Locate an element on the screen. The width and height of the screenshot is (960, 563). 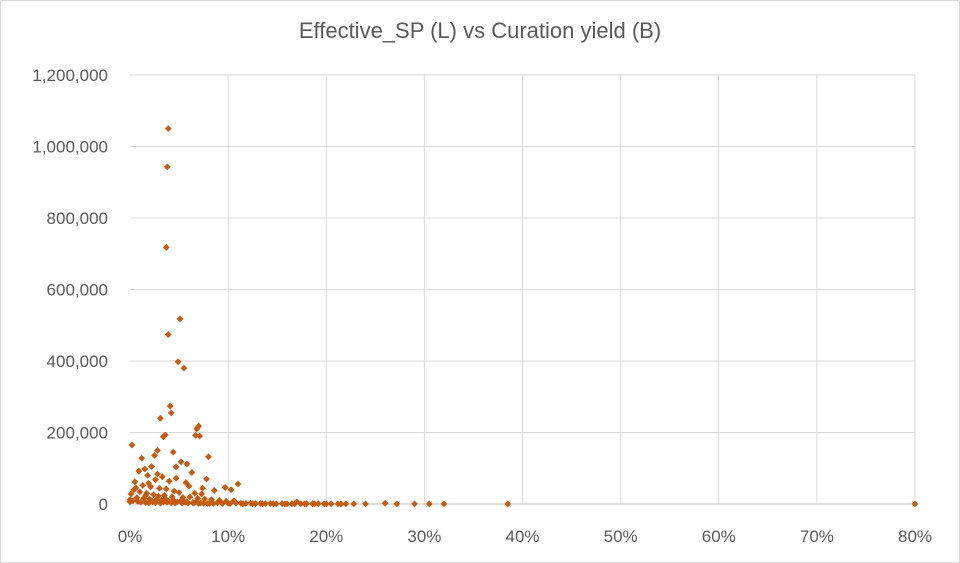
x-tick-label: 30% is located at coordinates (424, 536).